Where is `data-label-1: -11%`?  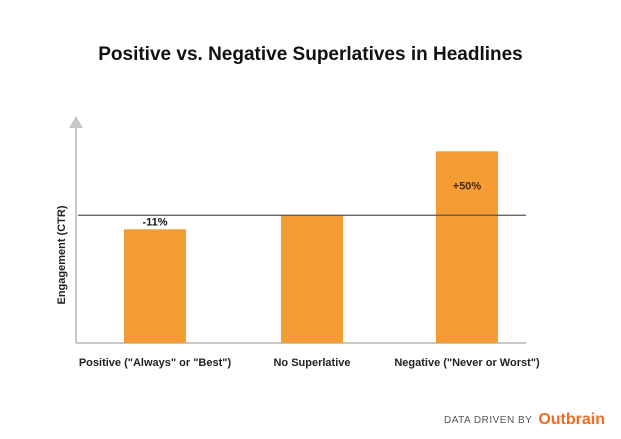 data-label-1: -11% is located at coordinates (154, 222).